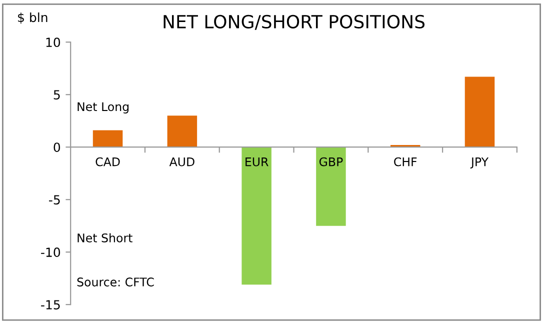  Describe the element at coordinates (57, 147) in the screenshot. I see `y-tick-label: 0` at that location.